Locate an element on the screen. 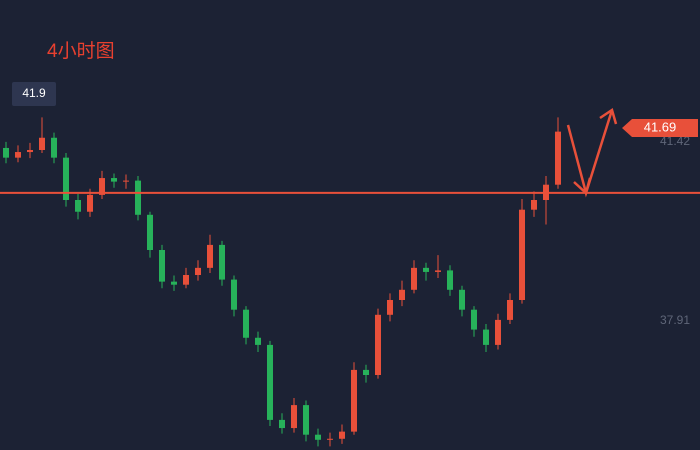 The image size is (700, 450). price-tag: 41.69 is located at coordinates (660, 126).